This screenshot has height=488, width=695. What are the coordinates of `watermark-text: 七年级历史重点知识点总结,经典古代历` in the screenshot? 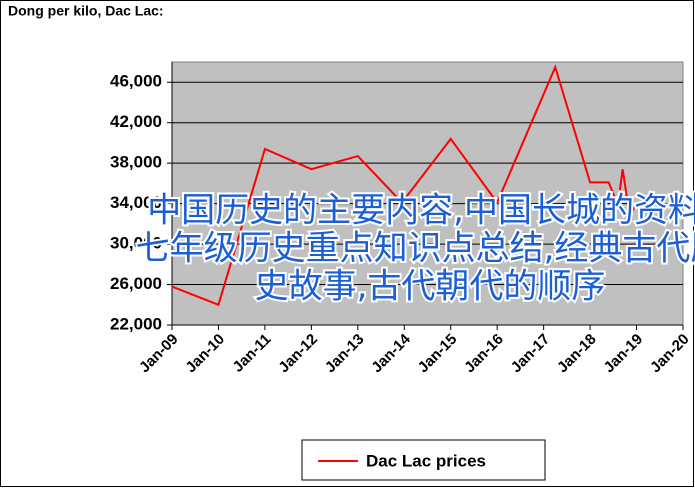 It's located at (415, 249).